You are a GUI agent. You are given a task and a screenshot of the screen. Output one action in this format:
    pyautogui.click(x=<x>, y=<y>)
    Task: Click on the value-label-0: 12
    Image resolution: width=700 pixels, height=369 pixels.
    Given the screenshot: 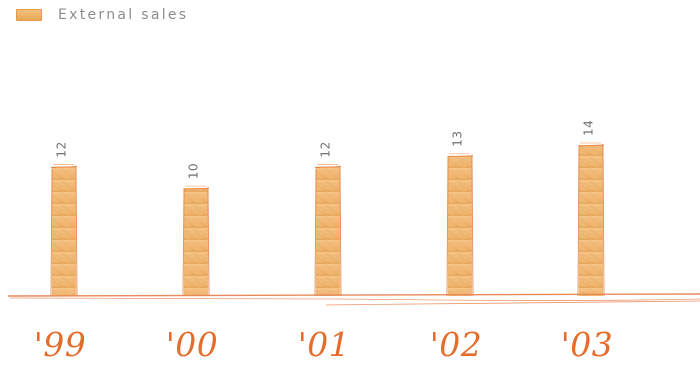 What is the action you would take?
    pyautogui.click(x=62, y=149)
    